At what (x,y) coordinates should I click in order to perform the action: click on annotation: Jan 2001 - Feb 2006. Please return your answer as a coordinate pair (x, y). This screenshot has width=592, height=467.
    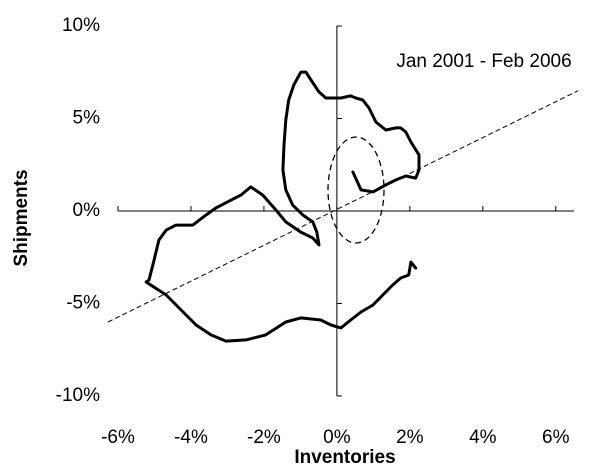
    Looking at the image, I should click on (483, 61).